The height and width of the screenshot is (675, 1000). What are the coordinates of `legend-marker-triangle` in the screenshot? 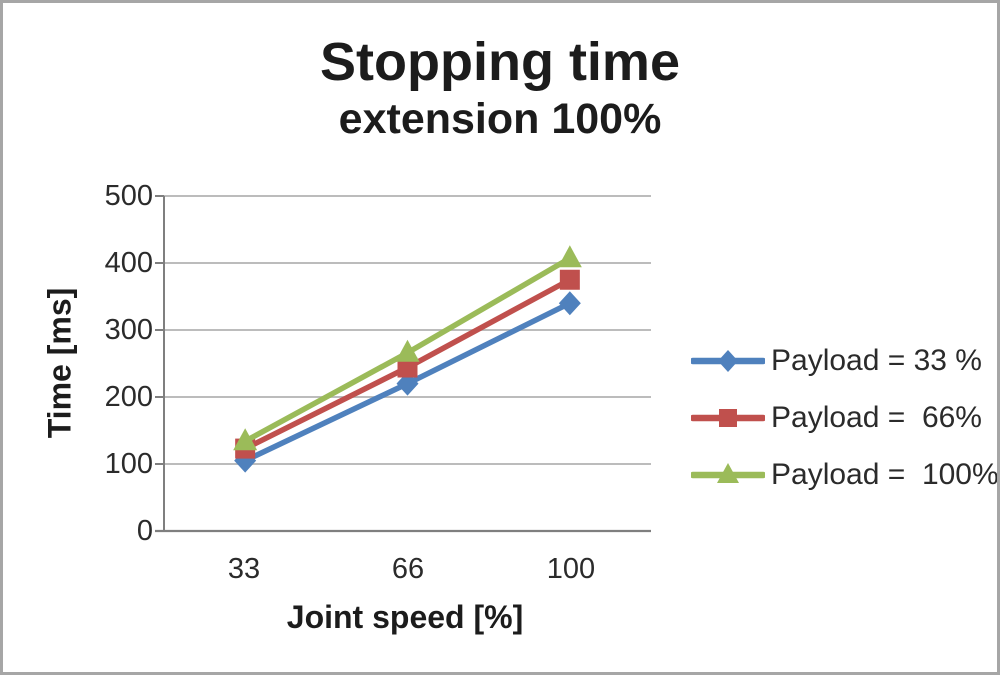 It's located at (728, 473).